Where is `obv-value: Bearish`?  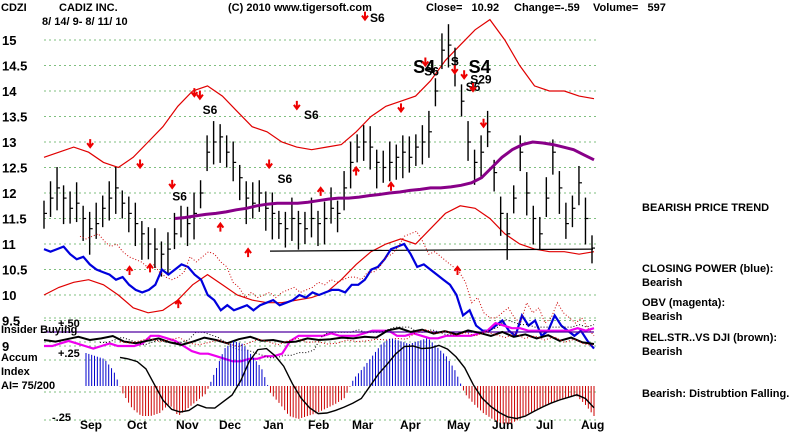
obv-value: Bearish is located at coordinates (662, 317).